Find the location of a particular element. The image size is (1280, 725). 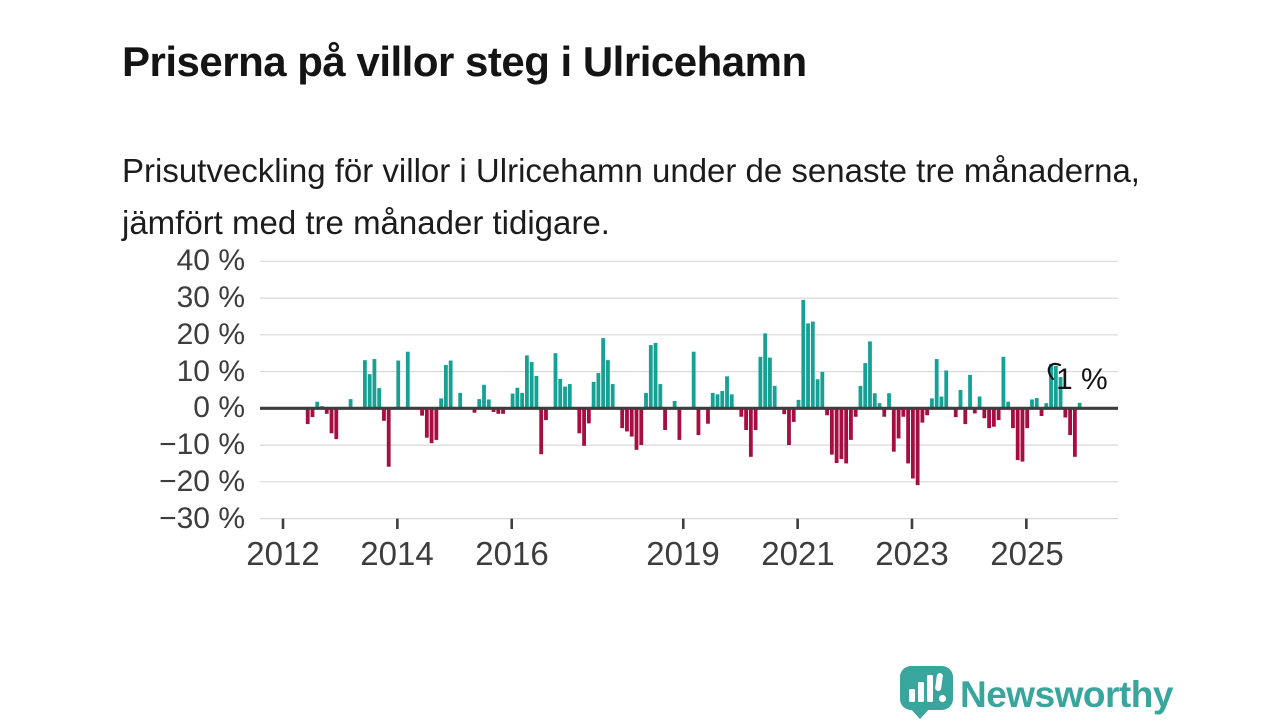

y-axis-label: −30 % is located at coordinates (202, 518).